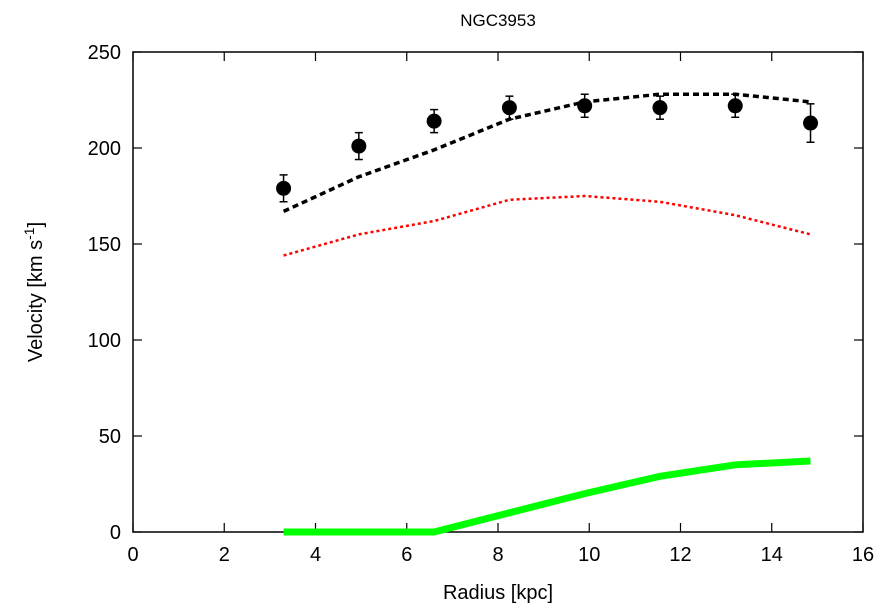 The height and width of the screenshot is (613, 887). I want to click on x-tick-label: 10, so click(589, 555).